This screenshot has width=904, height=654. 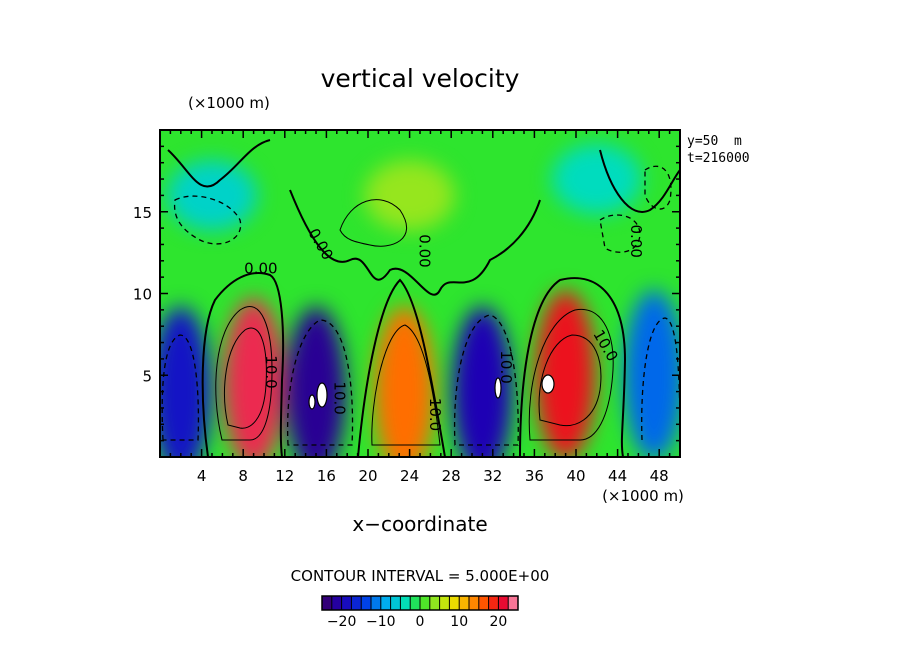 I want to click on contour-interval-label: CONTOUR INTERVAL = 5.000E+00, so click(x=420, y=576).